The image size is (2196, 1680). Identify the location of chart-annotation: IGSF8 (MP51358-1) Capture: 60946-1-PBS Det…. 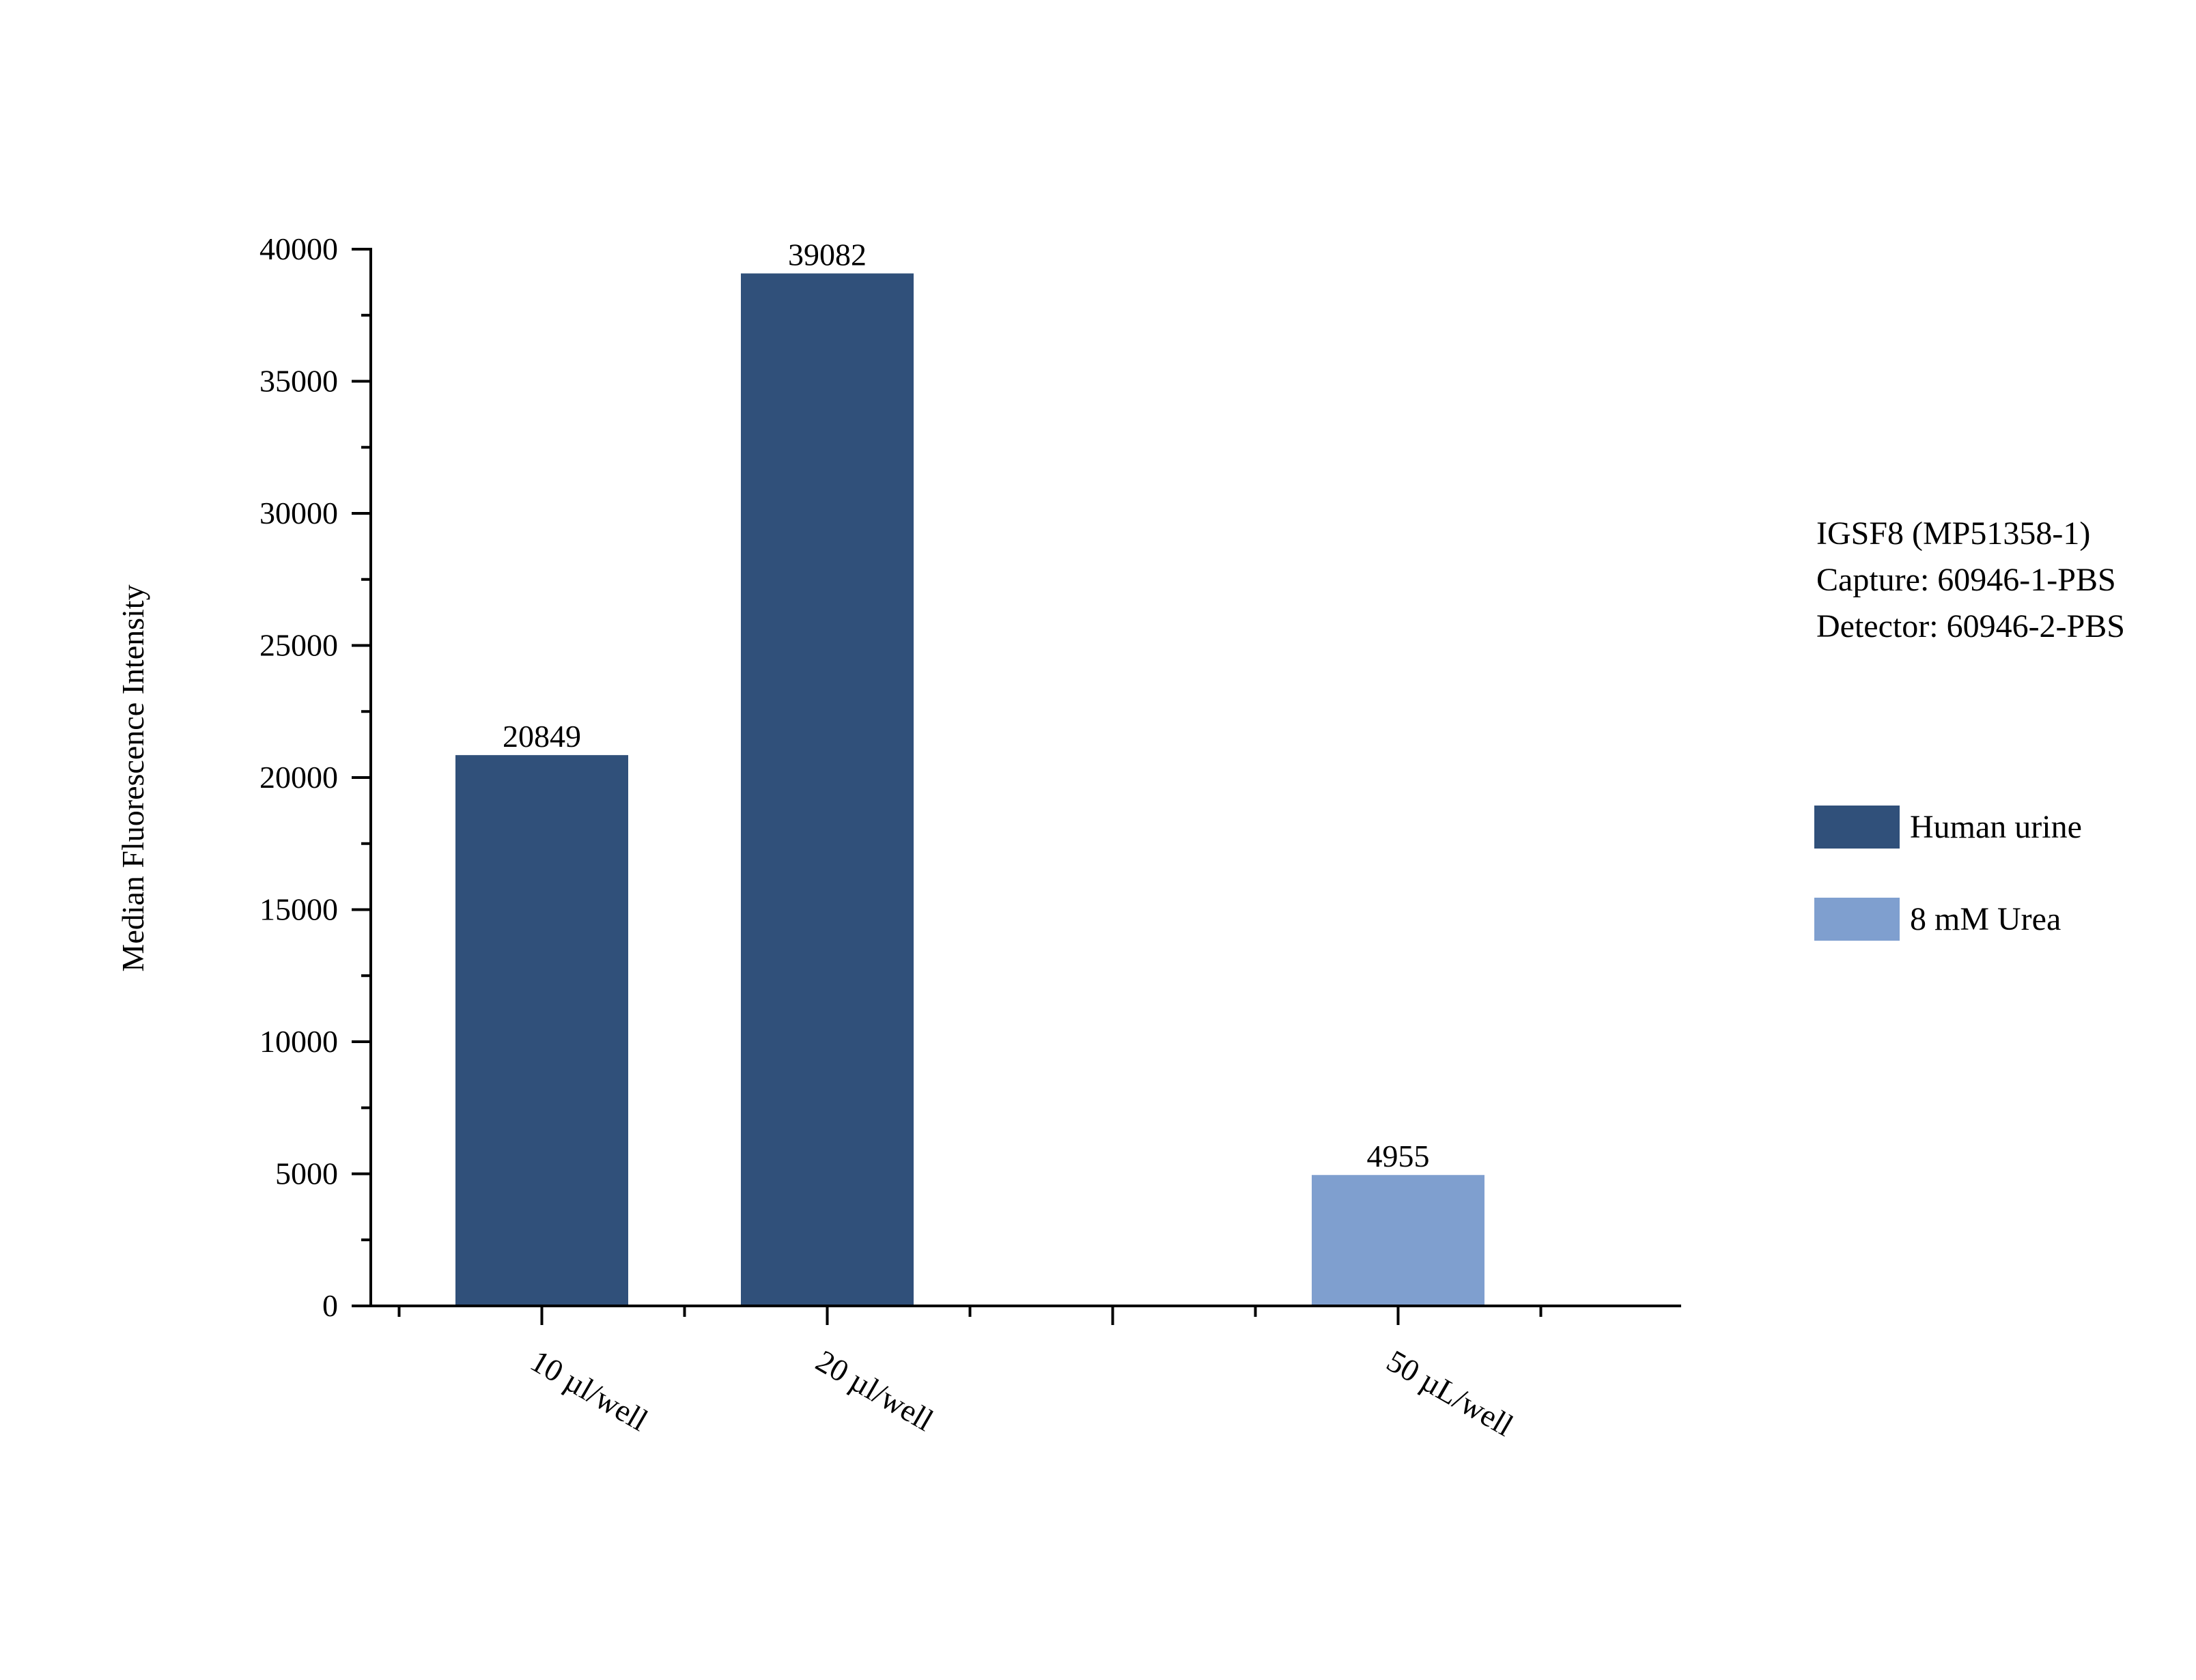
(1971, 579).